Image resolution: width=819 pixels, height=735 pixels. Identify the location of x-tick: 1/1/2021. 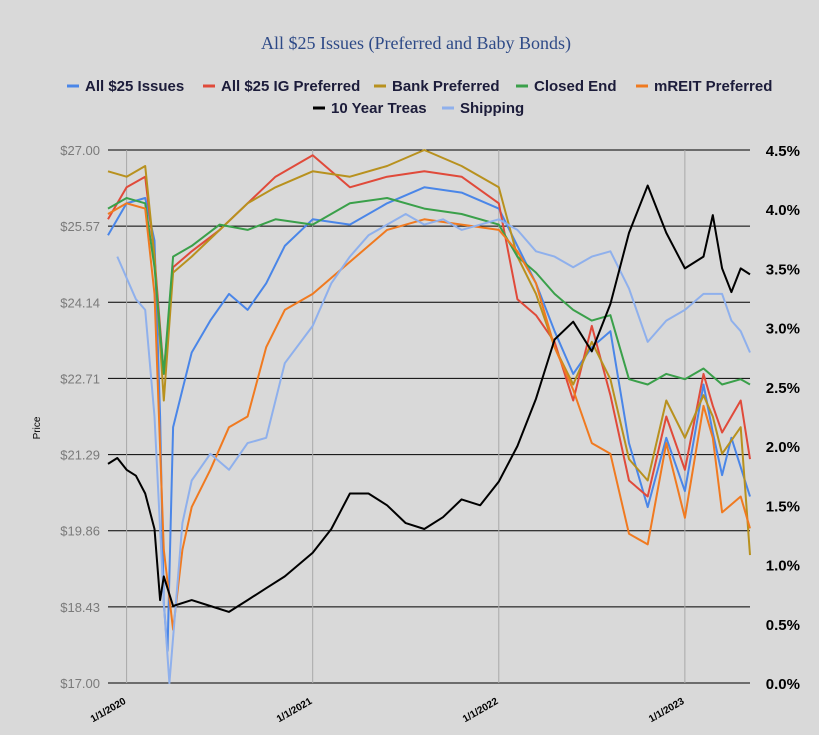
(295, 710).